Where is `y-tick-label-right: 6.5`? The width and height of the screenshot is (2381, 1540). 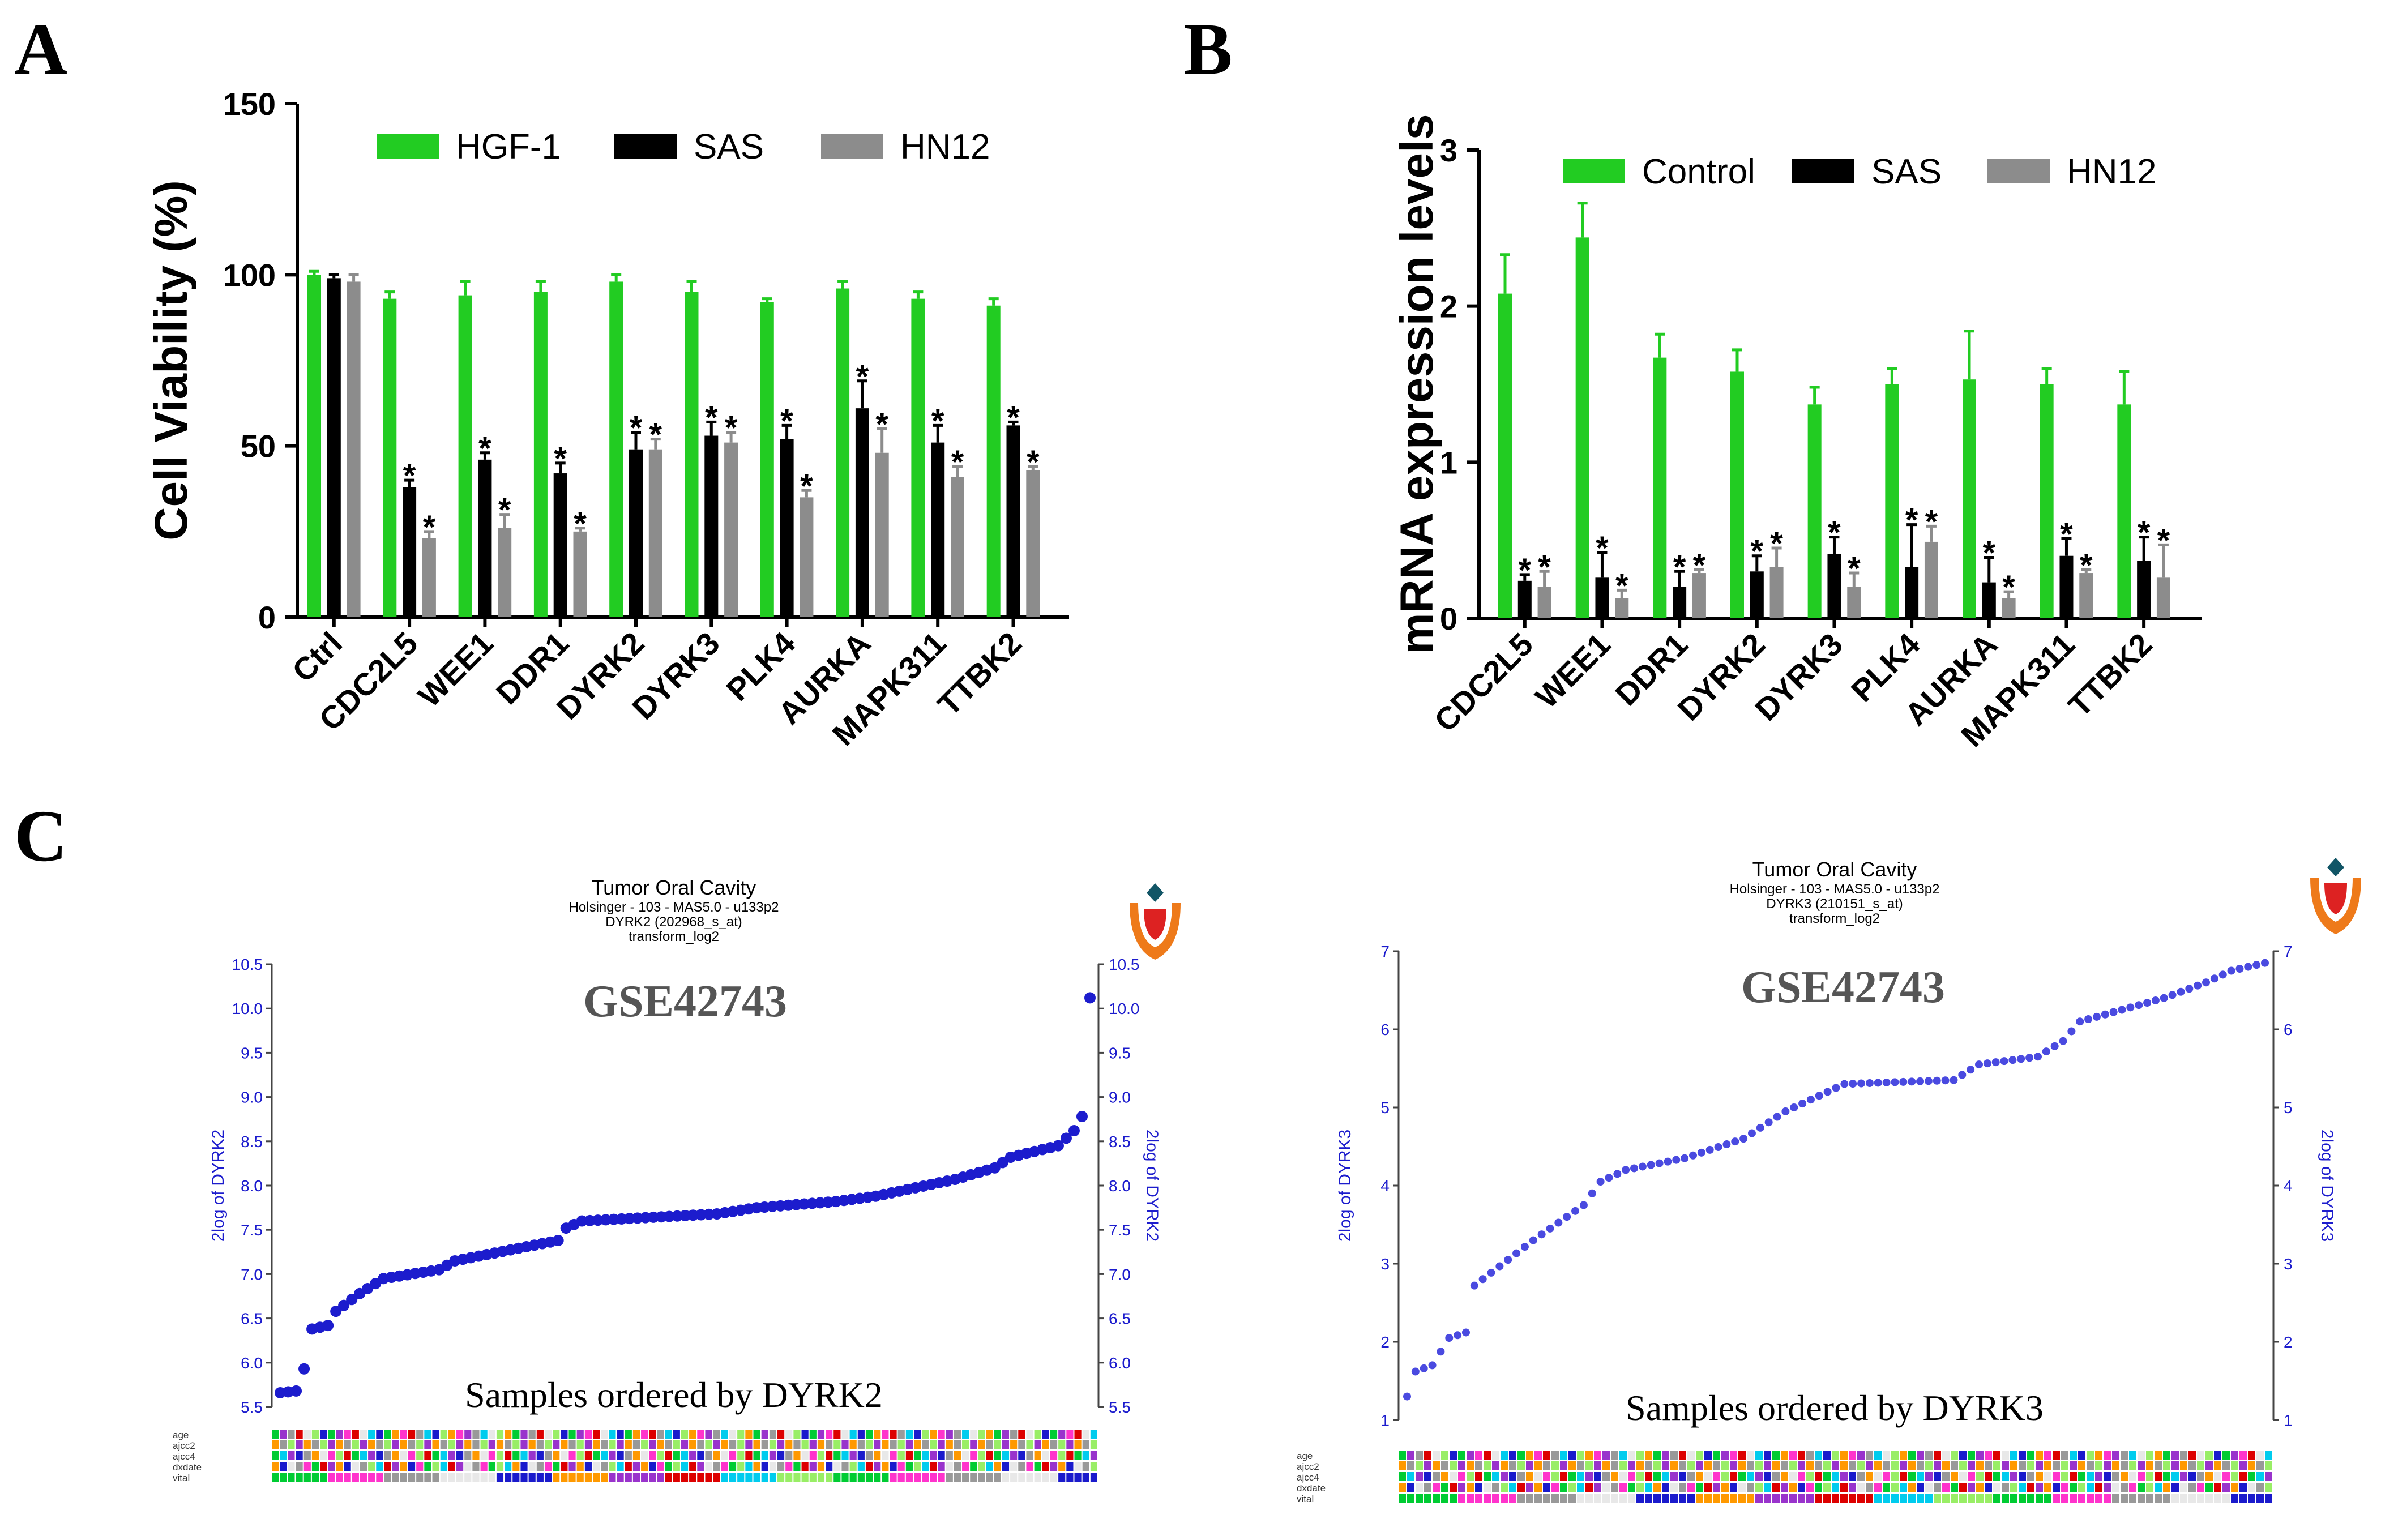
y-tick-label-right: 6.5 is located at coordinates (1120, 1319).